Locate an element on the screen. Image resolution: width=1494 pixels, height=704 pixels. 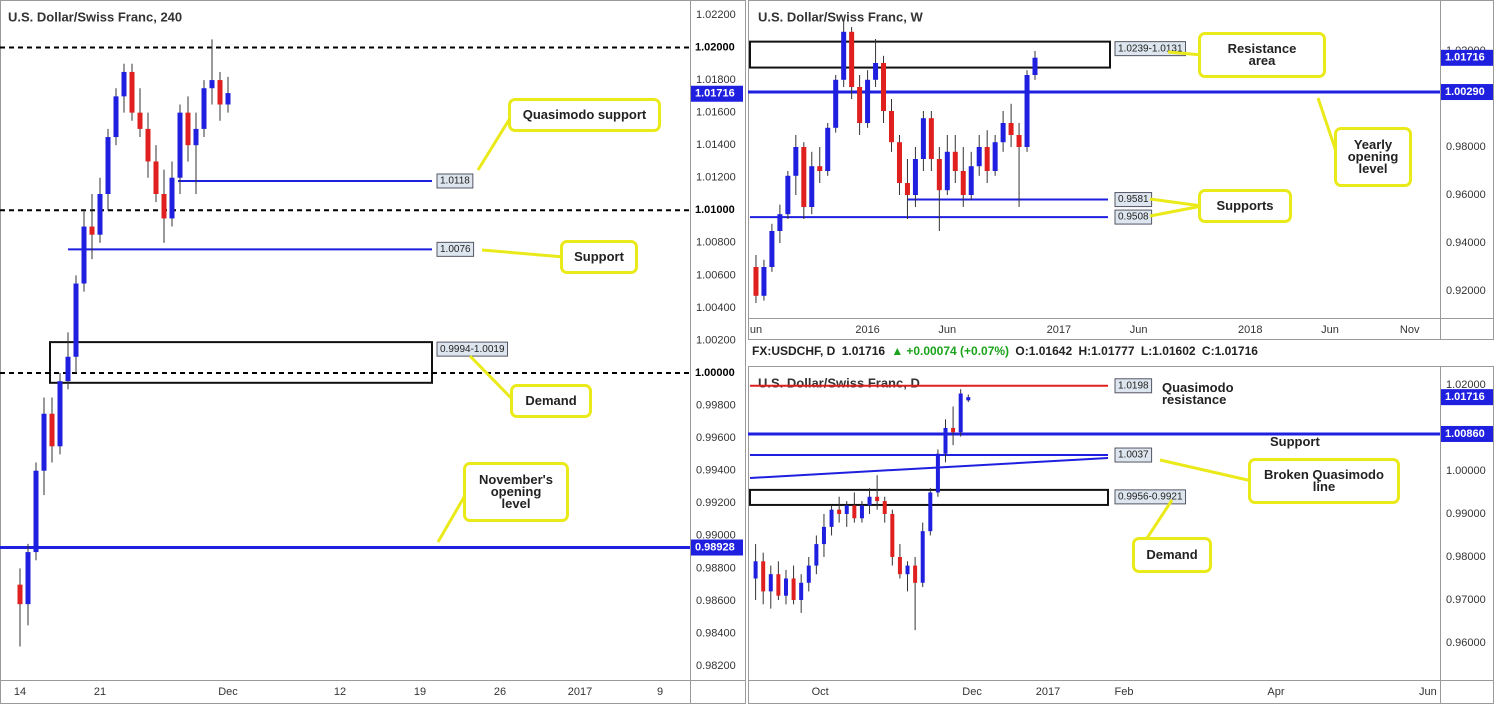
level-axis-label: 1.00860 is located at coordinates (1465, 434).